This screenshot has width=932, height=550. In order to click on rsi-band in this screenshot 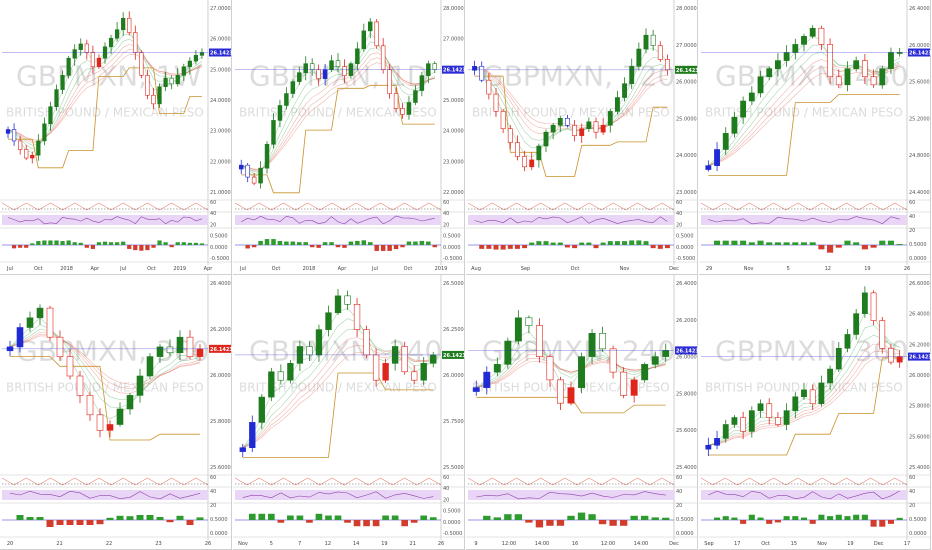, I will do `click(338, 495)`.